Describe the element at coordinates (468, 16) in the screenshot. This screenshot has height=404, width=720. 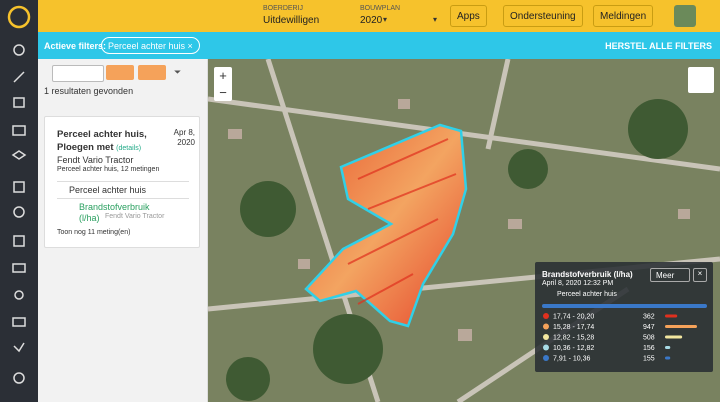
I see `apps-button: Apps` at that location.